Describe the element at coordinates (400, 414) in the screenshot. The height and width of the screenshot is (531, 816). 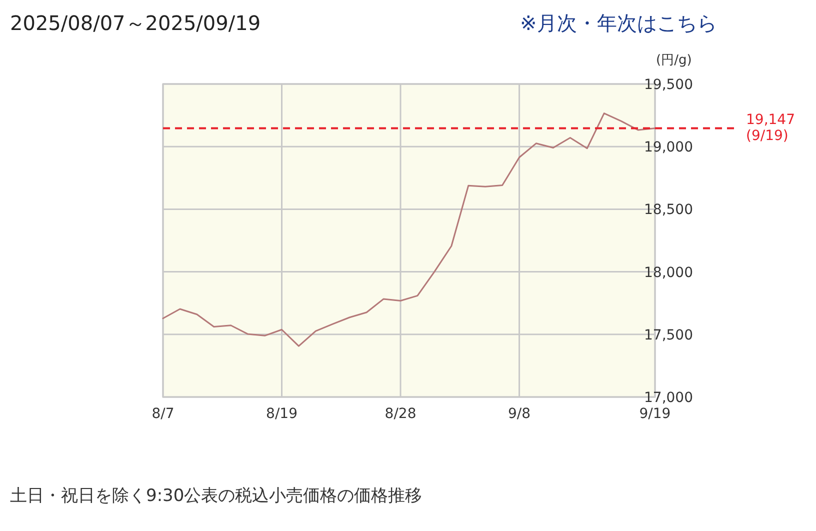
I see `x-tick-label: 8/28` at that location.